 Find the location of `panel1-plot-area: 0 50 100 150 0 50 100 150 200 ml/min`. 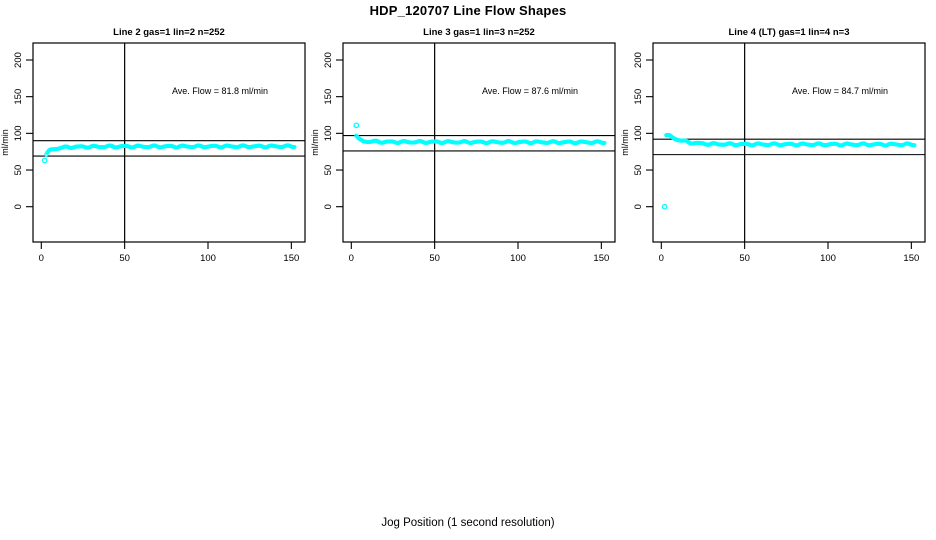

panel1-plot-area: 0 50 100 150 0 50 100 150 200 ml/min is located at coordinates (153, 153).